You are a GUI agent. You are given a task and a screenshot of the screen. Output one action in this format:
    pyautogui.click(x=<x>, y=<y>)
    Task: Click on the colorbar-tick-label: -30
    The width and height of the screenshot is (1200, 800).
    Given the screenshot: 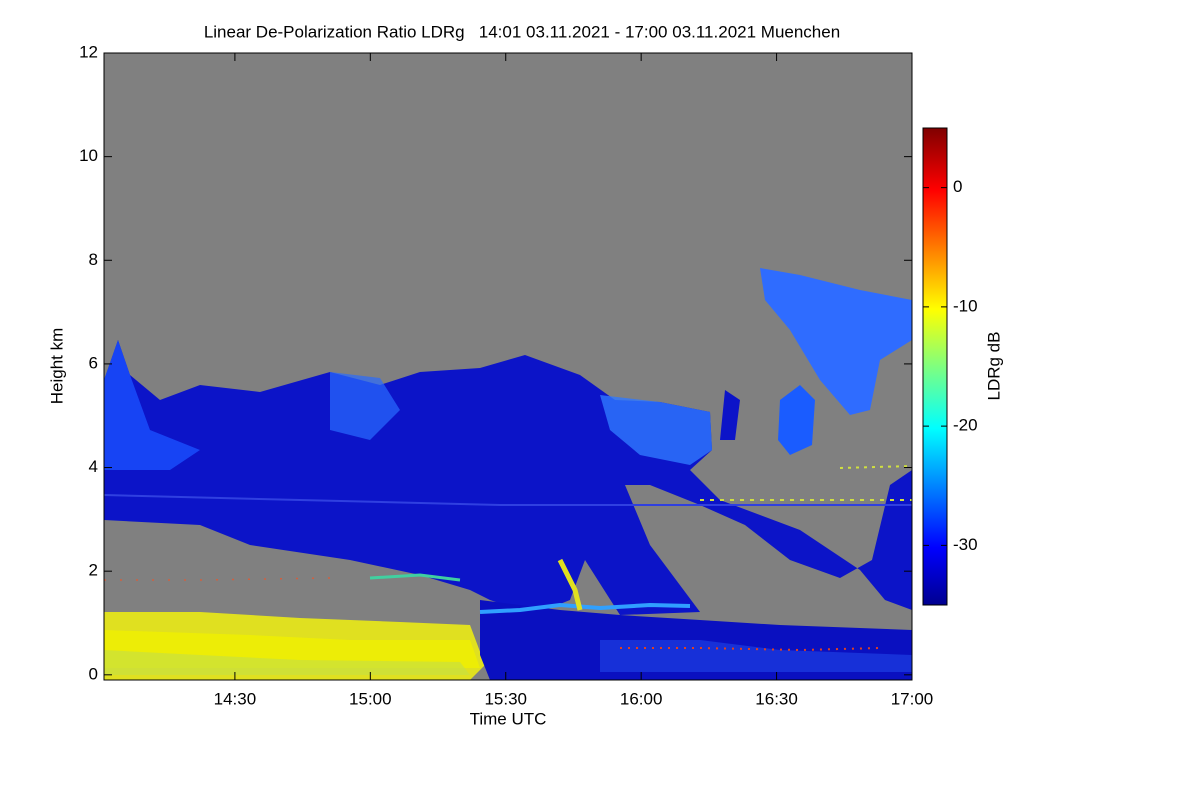 What is the action you would take?
    pyautogui.click(x=965, y=544)
    